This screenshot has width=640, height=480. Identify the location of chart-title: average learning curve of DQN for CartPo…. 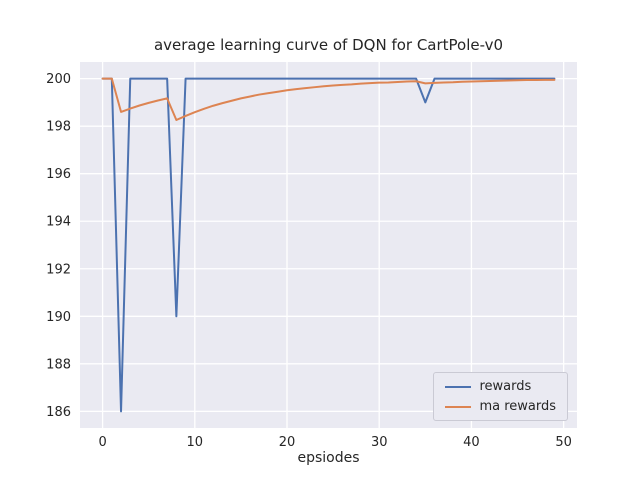
(328, 45).